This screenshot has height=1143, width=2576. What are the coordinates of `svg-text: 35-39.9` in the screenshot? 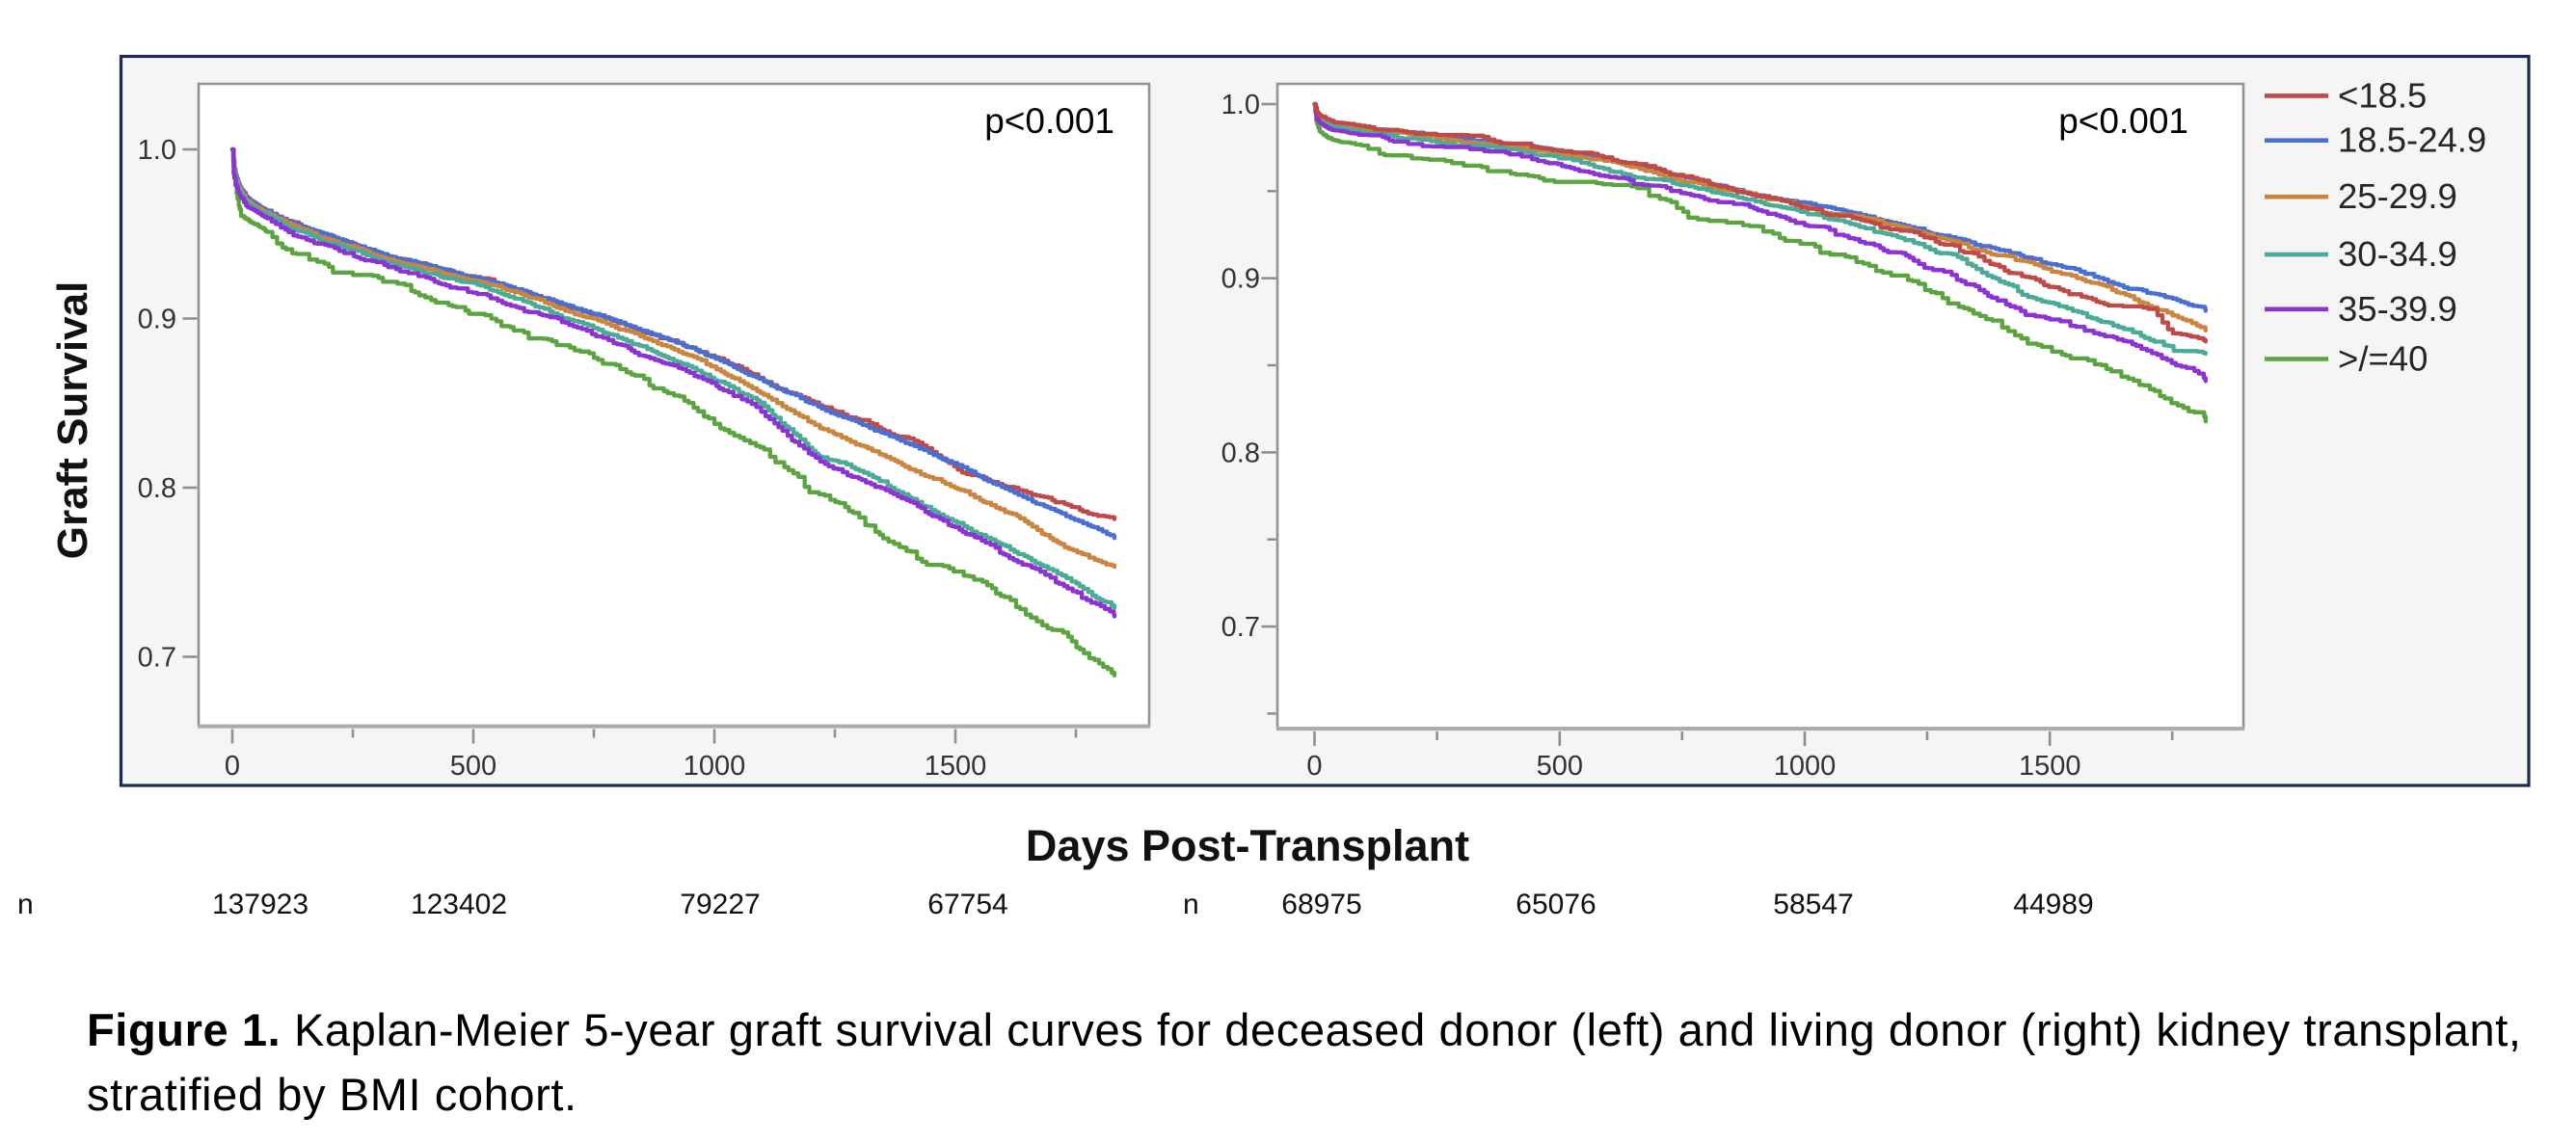 It's located at (2397, 309).